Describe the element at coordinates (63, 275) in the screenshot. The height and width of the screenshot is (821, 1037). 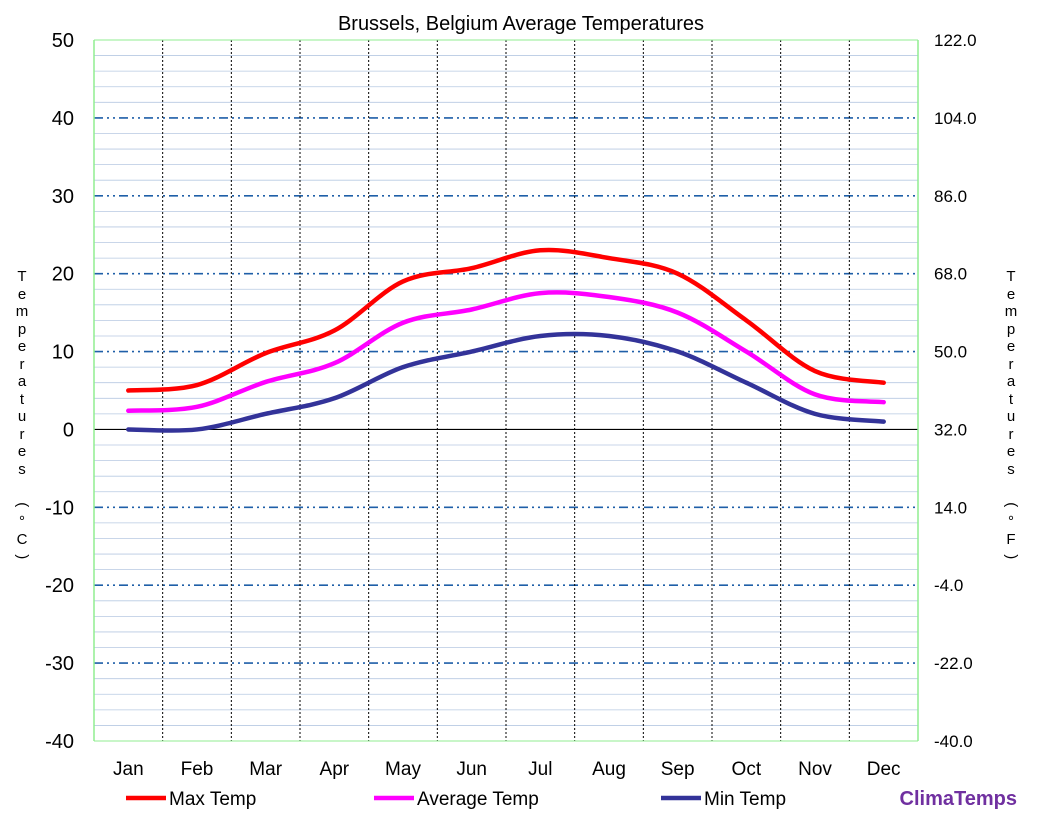
I see `y-tick-label: 20` at that location.